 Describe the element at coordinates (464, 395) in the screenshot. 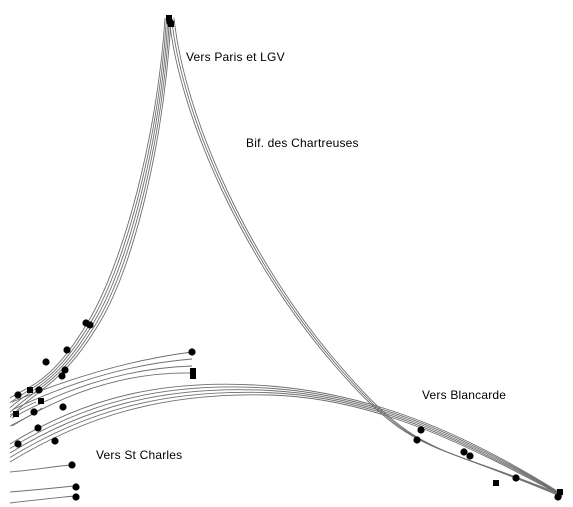

I see `label-vers-blancarde: Vers Blancarde` at that location.